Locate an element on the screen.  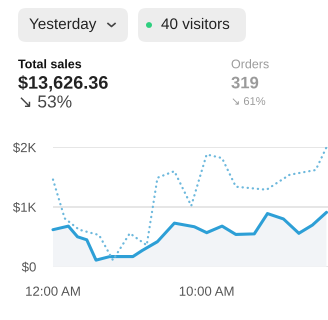
y-tick-label: $1K is located at coordinates (24, 207).